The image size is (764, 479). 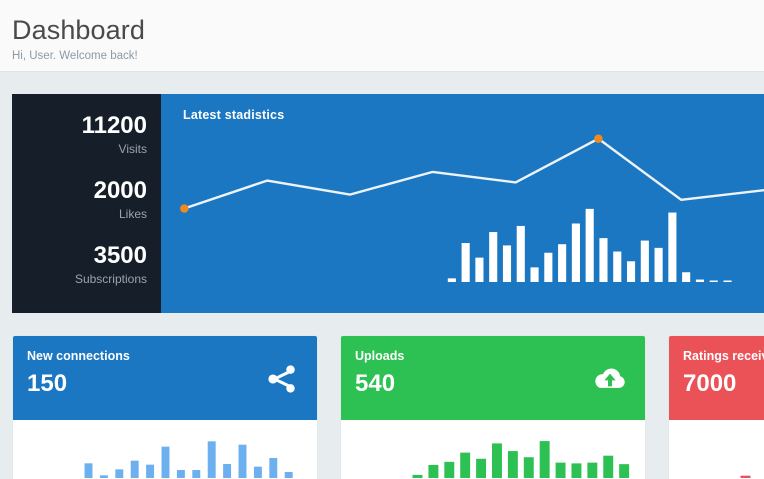 I want to click on stat-visits: 11200 Visits, so click(x=79, y=135).